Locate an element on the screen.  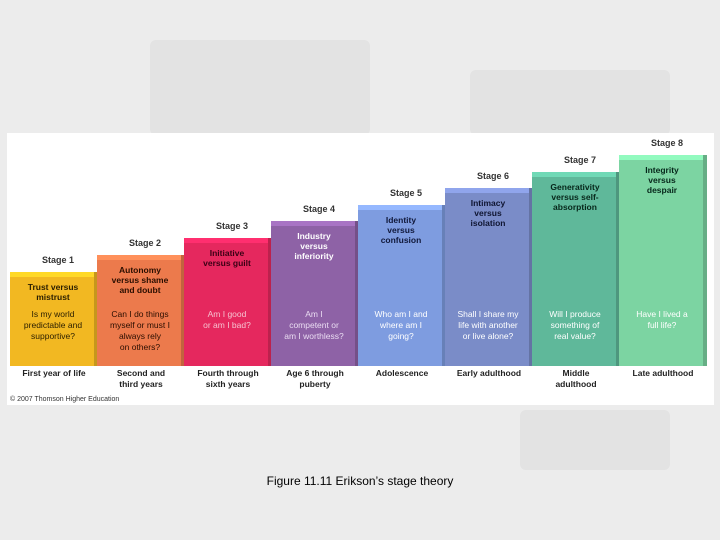
stage-label: Stage 3 is located at coordinates (232, 226).